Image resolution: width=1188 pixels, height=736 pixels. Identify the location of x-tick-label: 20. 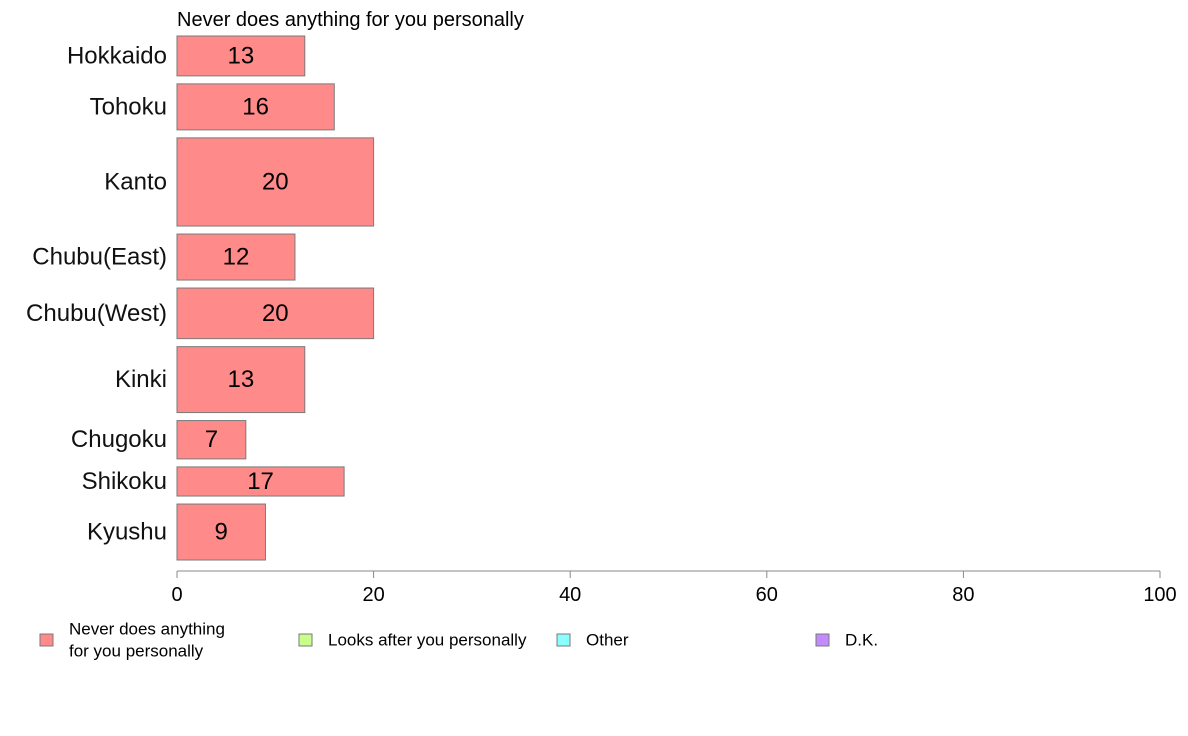
(373, 595).